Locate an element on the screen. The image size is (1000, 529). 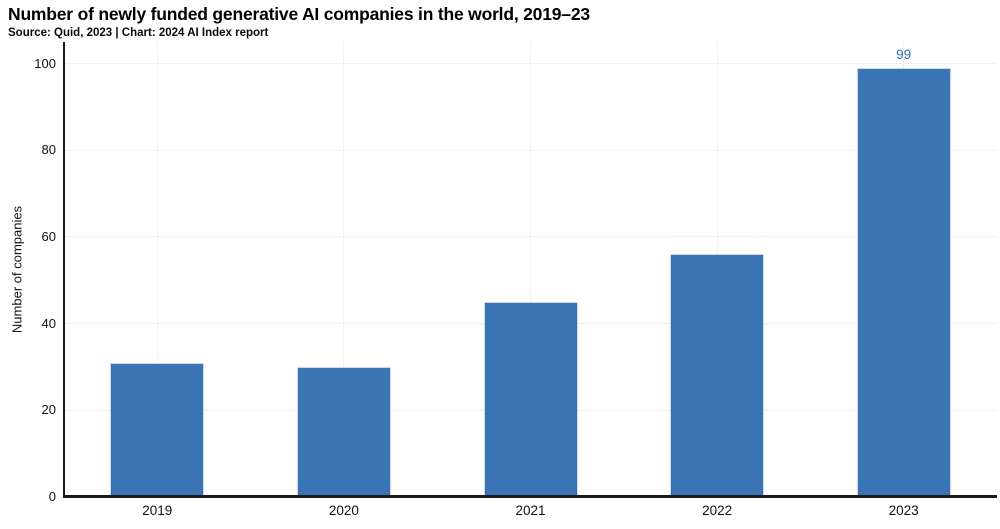
y-axis-title: Number of companies is located at coordinates (17, 269).